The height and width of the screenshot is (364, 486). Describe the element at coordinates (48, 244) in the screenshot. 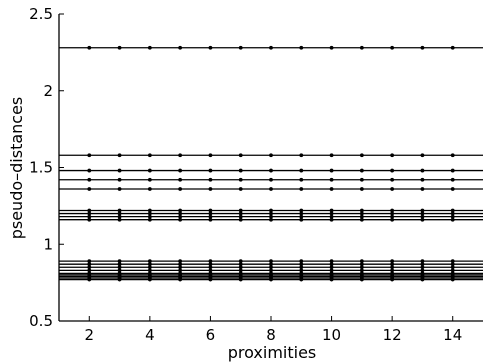

I see `y-tick-label: 1` at that location.